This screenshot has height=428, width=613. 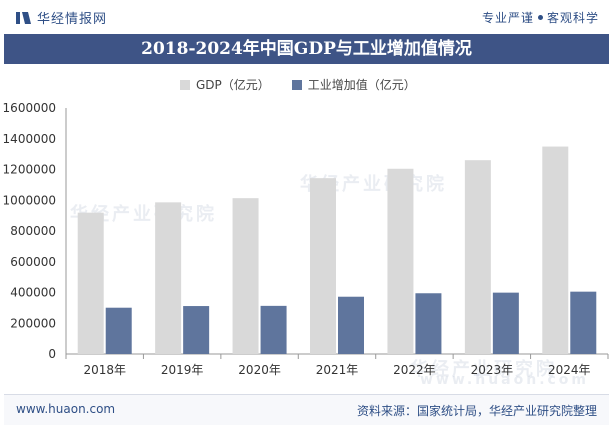 I want to click on slogan-left: 专业严谨, so click(x=507, y=18).